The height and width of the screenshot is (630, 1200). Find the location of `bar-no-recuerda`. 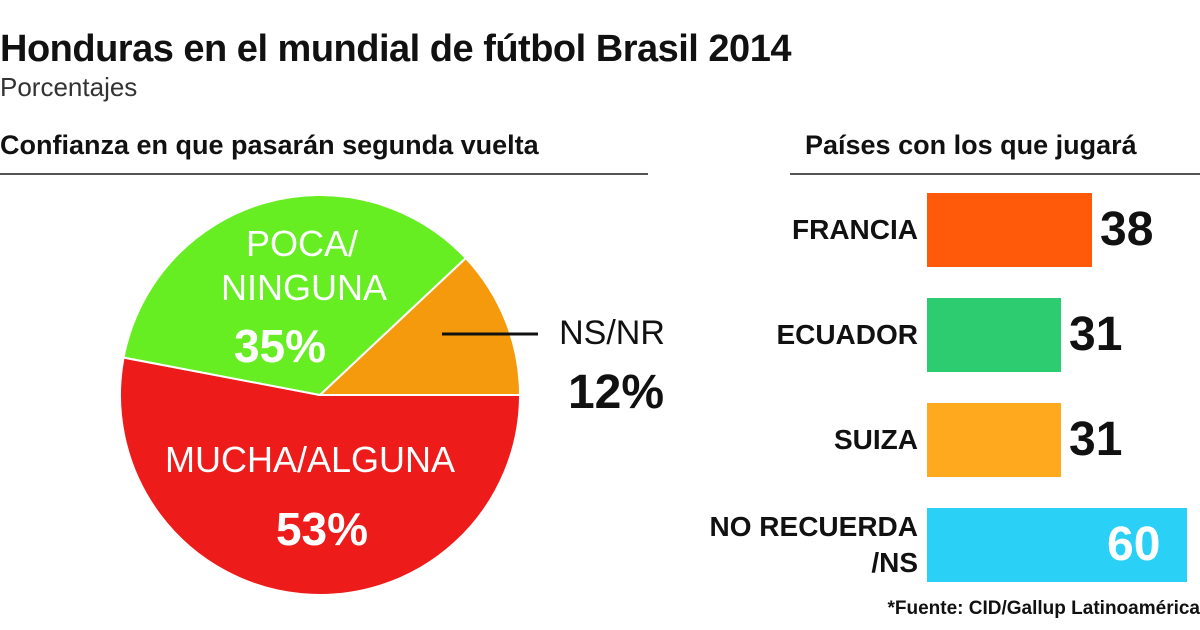

bar-no-recuerda is located at coordinates (1057, 545).